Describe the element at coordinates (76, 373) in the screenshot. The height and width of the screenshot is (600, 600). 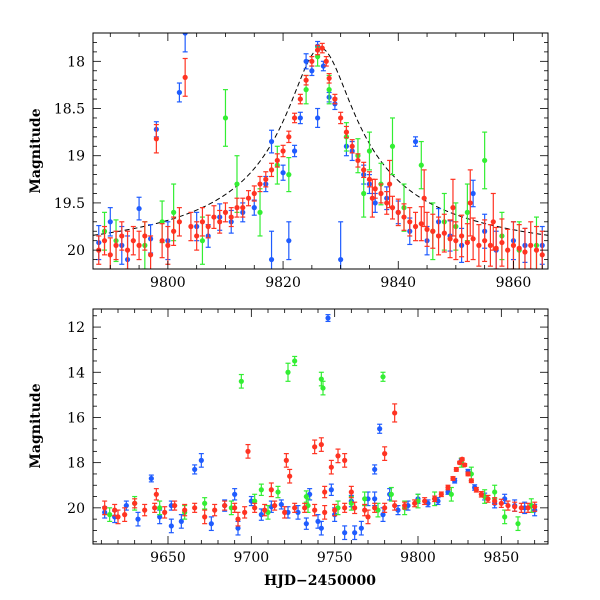
I see `y-tick-label: 14` at that location.